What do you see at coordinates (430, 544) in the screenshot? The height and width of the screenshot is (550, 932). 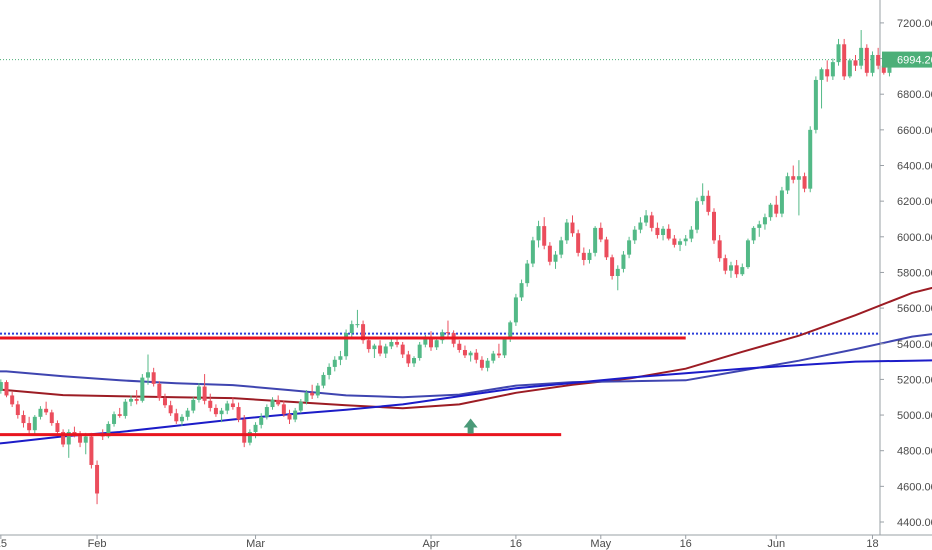 I see `x-tick-label: Apr` at bounding box center [430, 544].